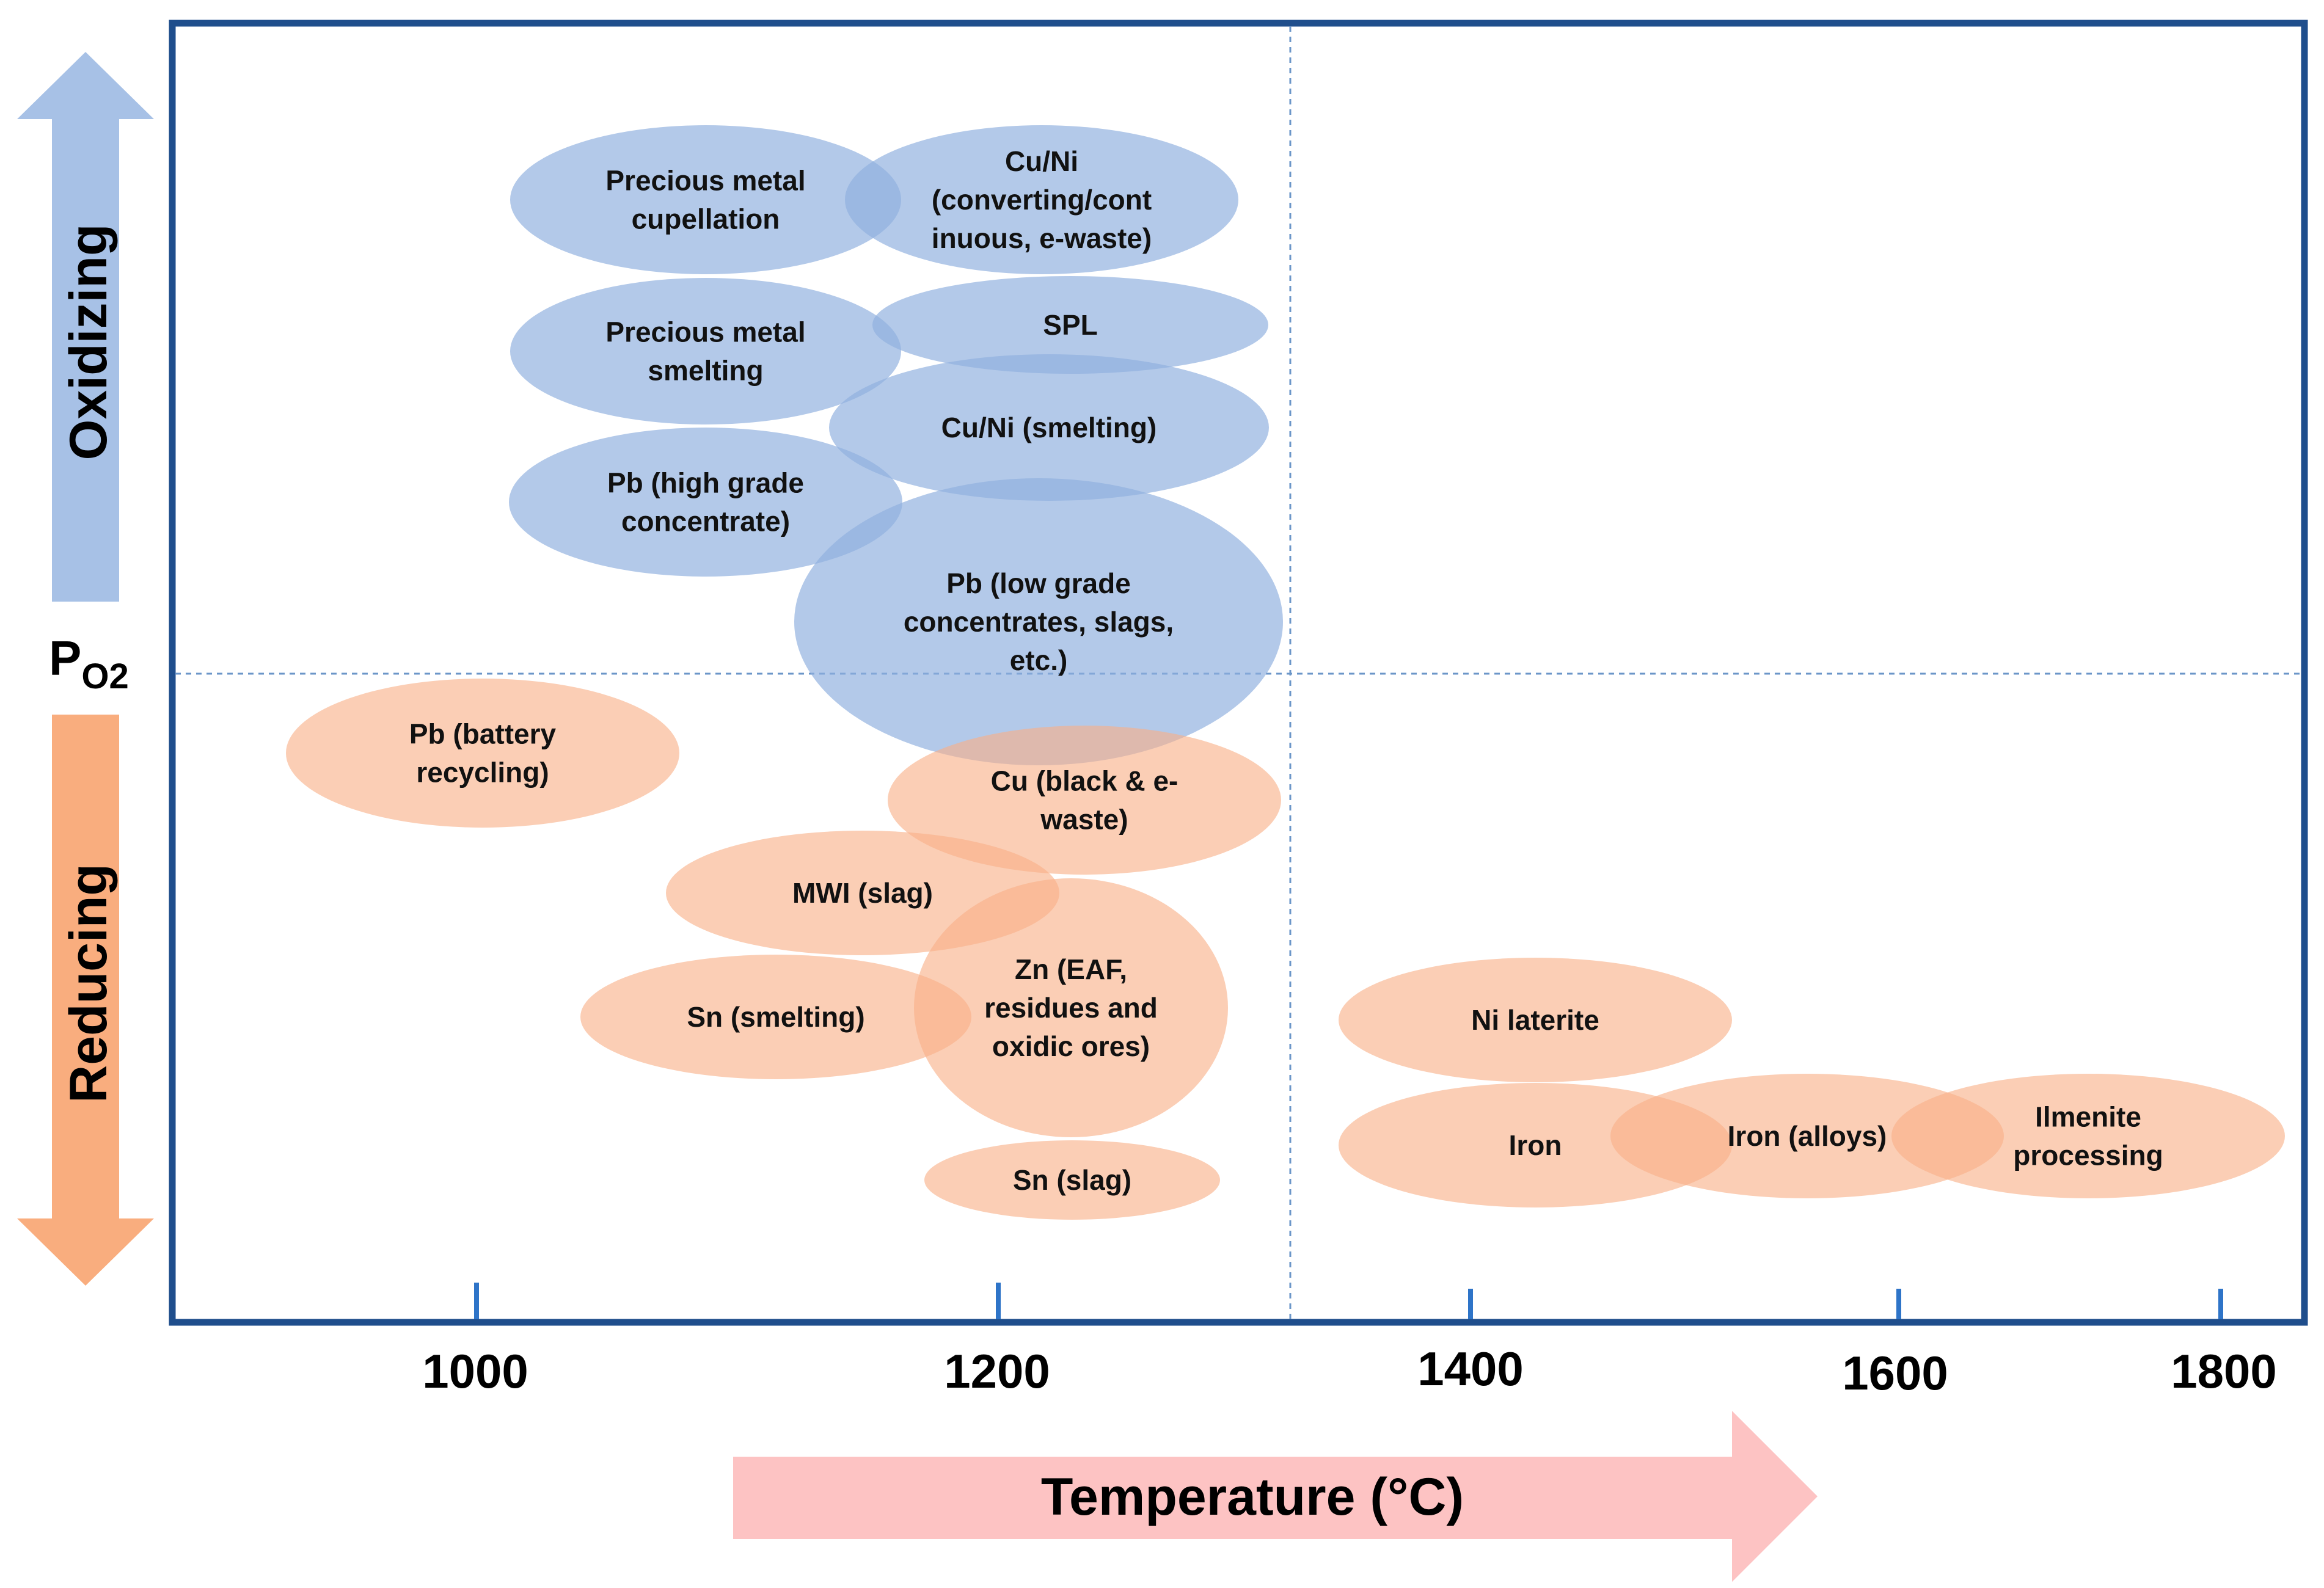 The height and width of the screenshot is (1588, 2324). I want to click on region-ellipse-sn-slag, so click(1072, 1180).